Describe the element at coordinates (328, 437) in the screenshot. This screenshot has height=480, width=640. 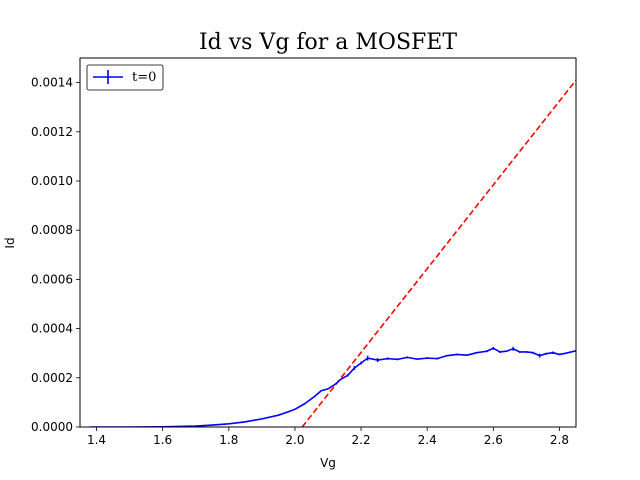
I see `x-axis-ticks: 1.4 1.6 1.8 2.0 2.2 2.4 2.6 2.8` at that location.